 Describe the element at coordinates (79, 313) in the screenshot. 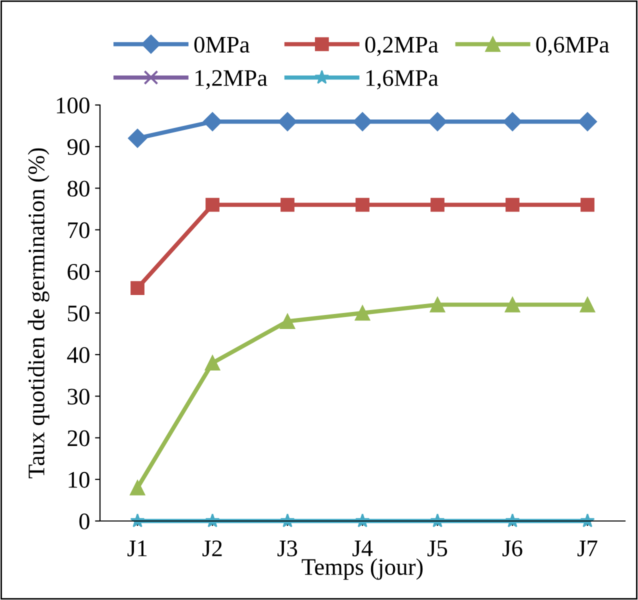

I see `y-tick-label: 50` at that location.